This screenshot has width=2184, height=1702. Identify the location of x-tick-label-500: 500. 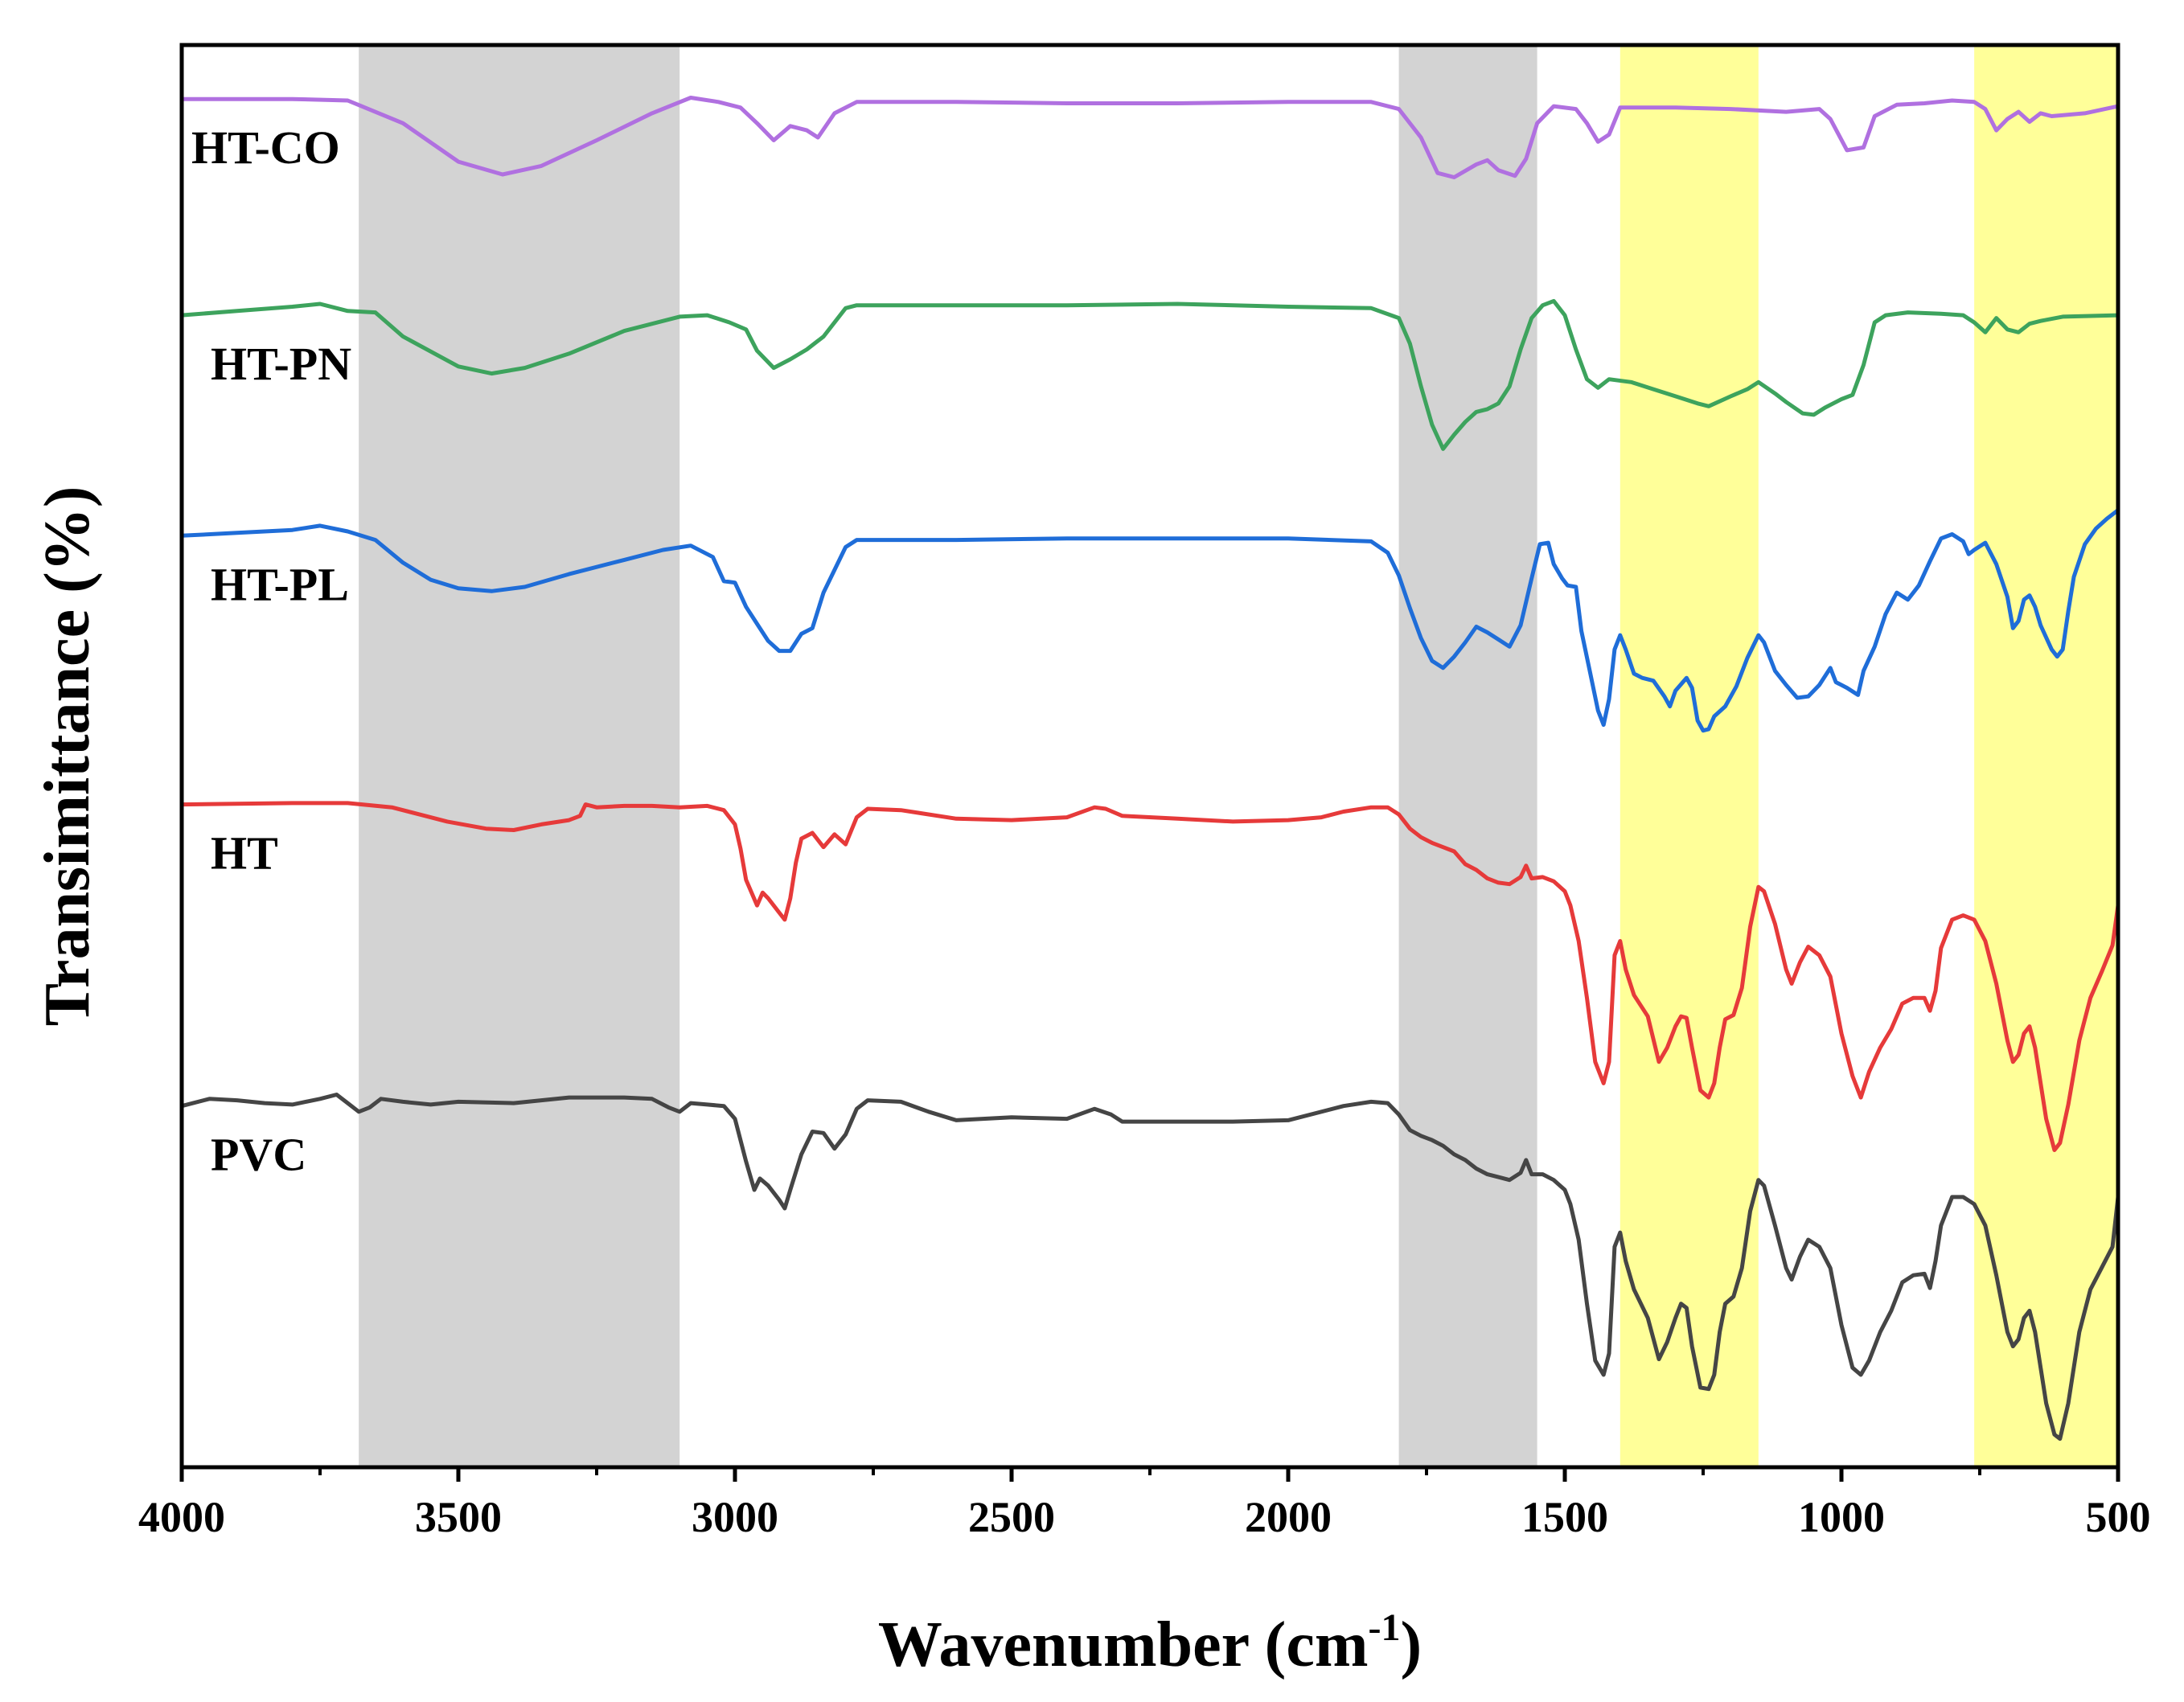
(2119, 1517).